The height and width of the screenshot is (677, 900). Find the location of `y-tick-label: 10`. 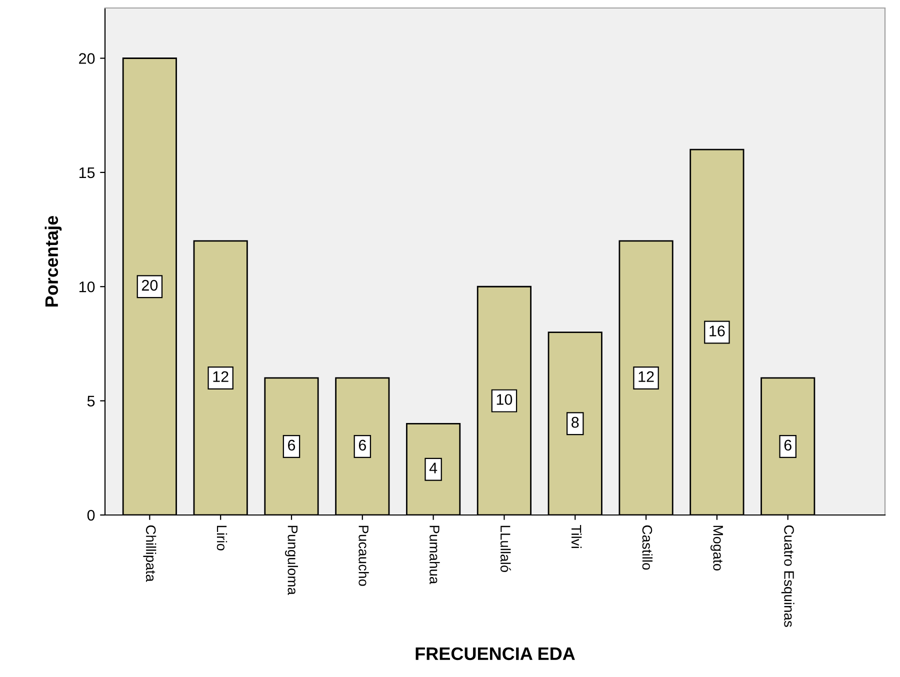

y-tick-label: 10 is located at coordinates (87, 286).